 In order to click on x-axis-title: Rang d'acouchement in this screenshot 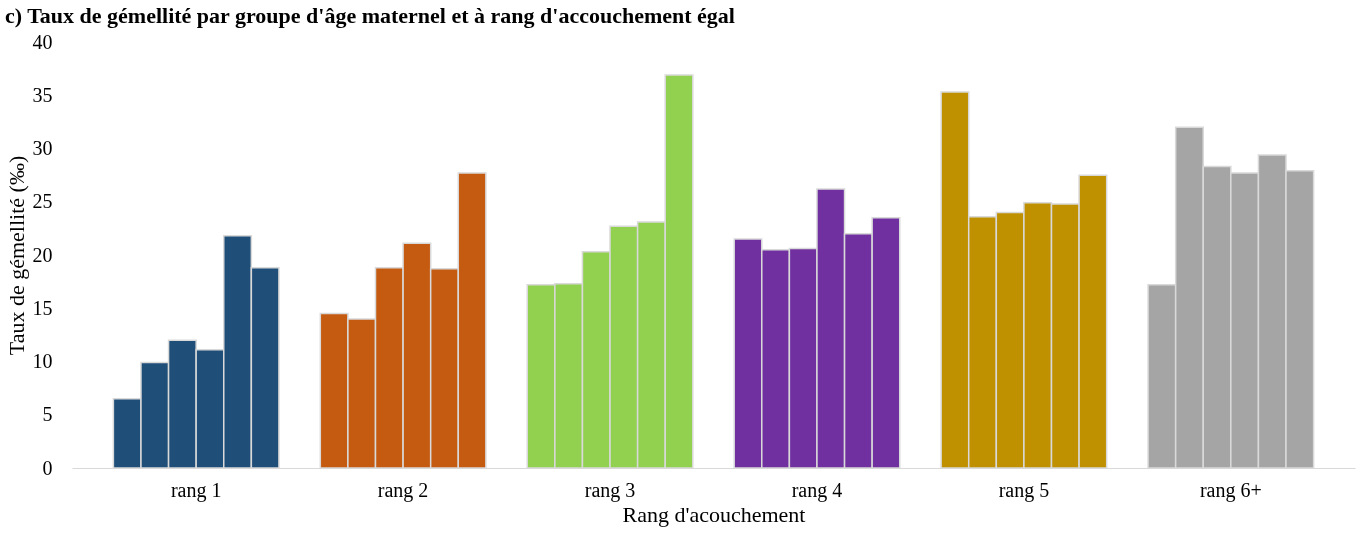, I will do `click(714, 514)`.